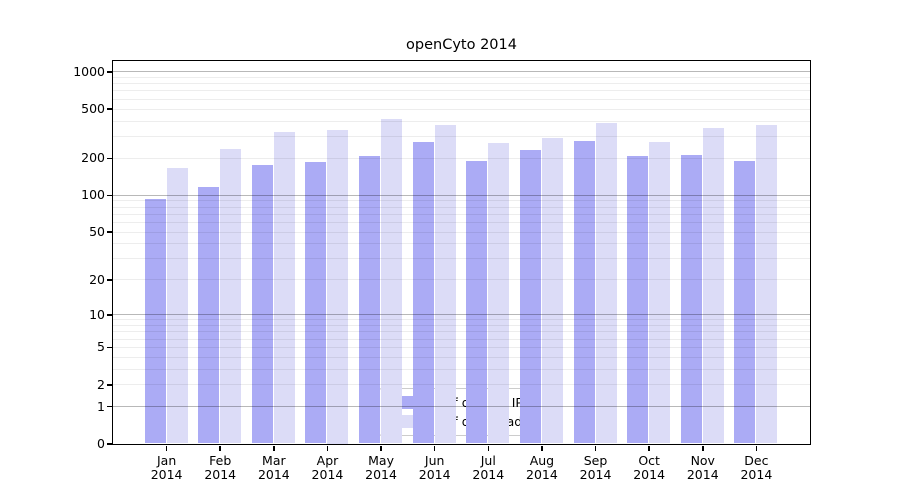 The width and height of the screenshot is (900, 500). Describe the element at coordinates (273, 467) in the screenshot. I see `x-tick-label-mar: Mar 2014` at that location.